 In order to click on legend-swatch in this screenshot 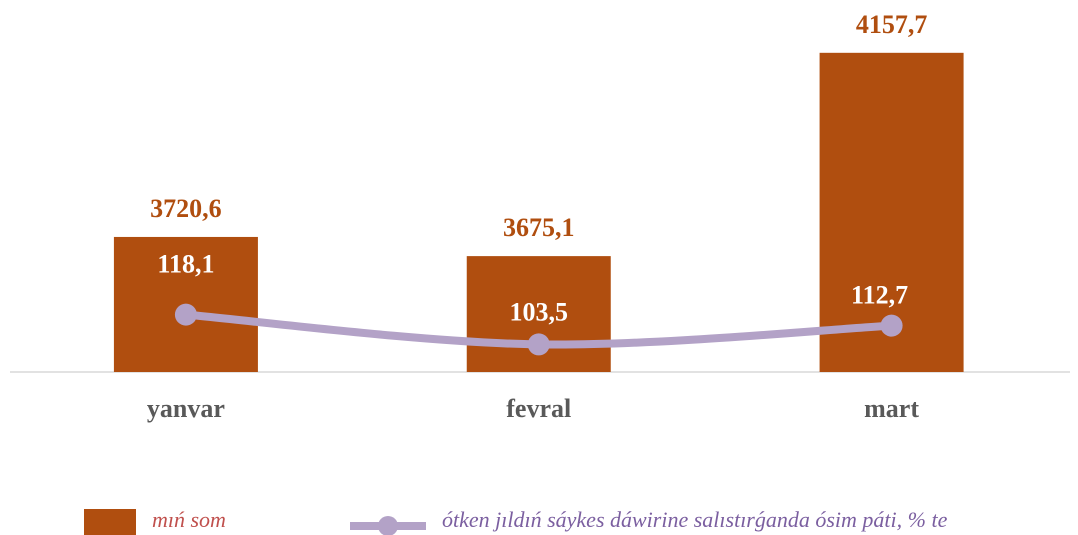, I will do `click(110, 522)`.